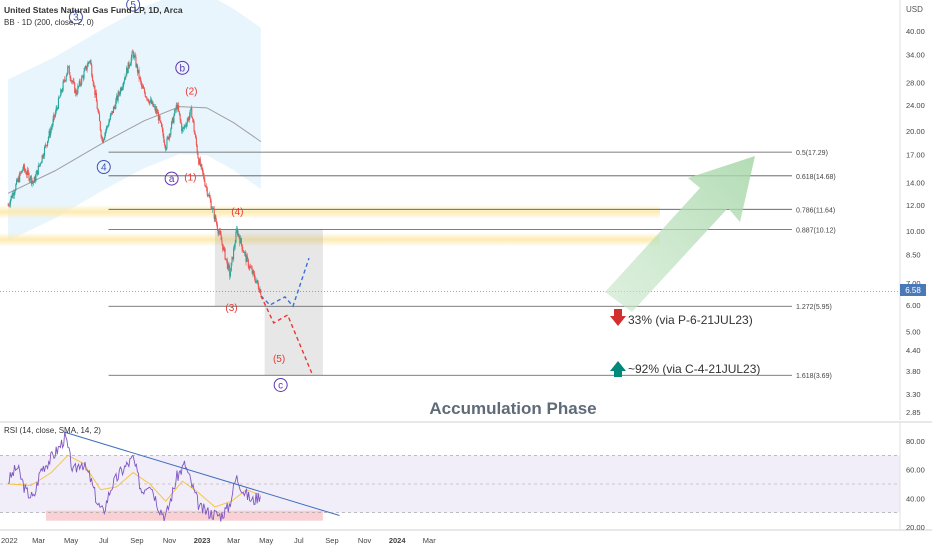  I want to click on target-box, so click(293, 341).